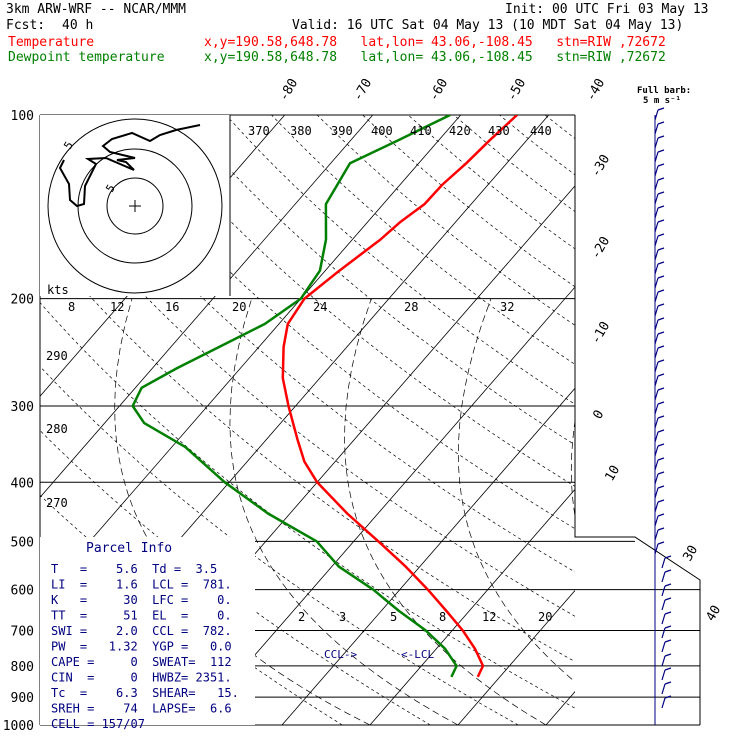 The image size is (740, 740). Describe the element at coordinates (57, 356) in the screenshot. I see `theta-label: 290` at that location.